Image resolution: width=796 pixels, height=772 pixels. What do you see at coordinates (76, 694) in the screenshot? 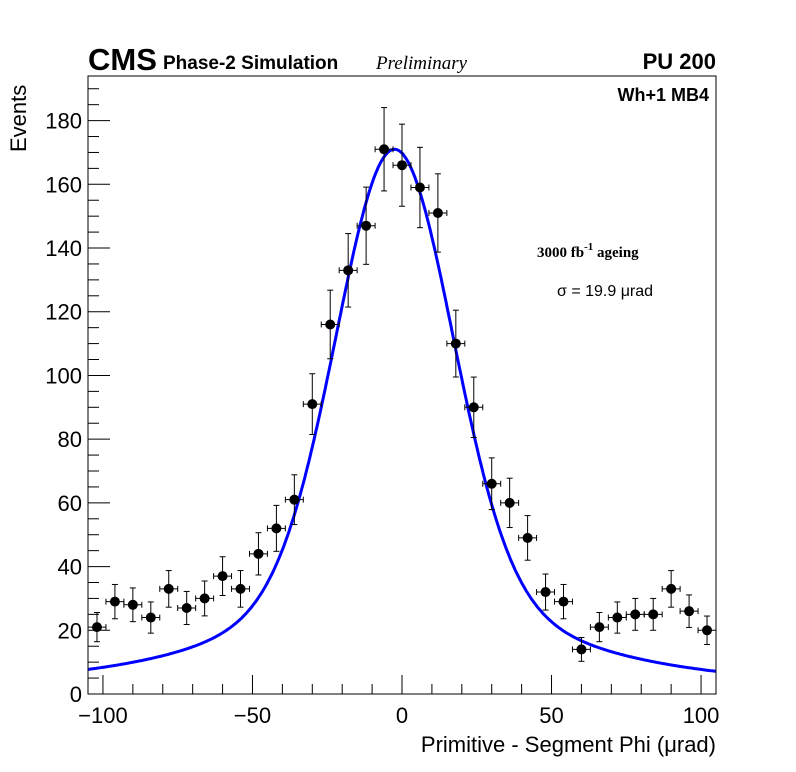
I see `y-tick-label: 0` at bounding box center [76, 694].